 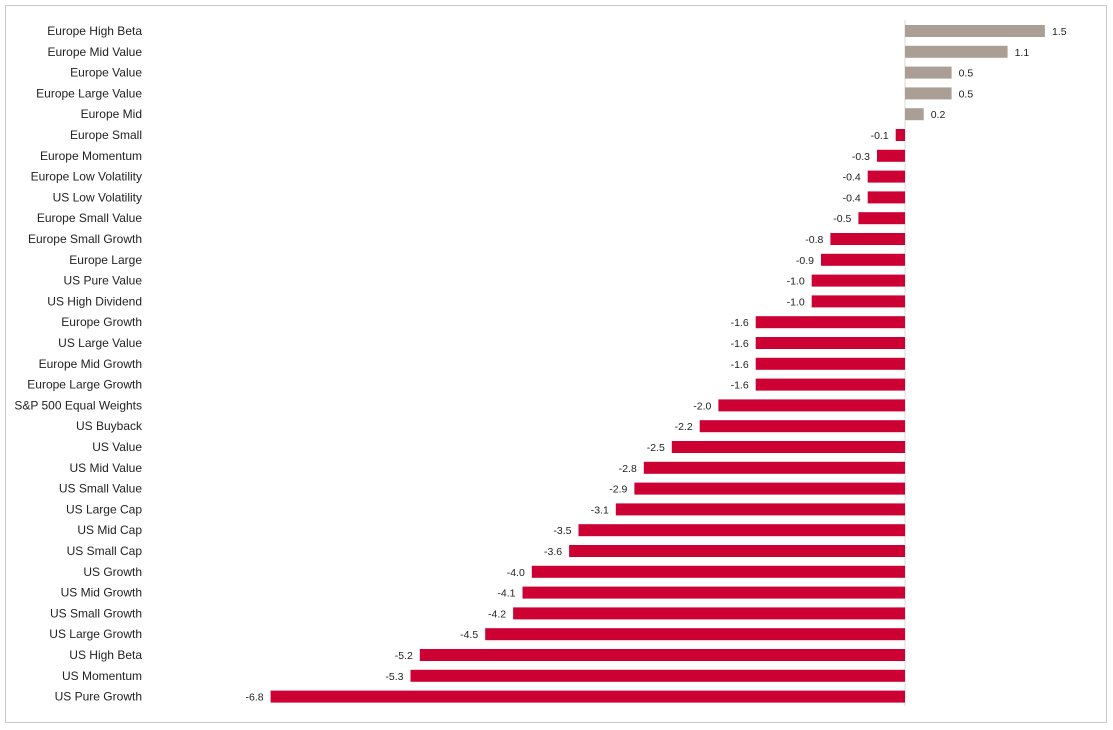 What do you see at coordinates (805, 261) in the screenshot?
I see `value-label: -0.9` at bounding box center [805, 261].